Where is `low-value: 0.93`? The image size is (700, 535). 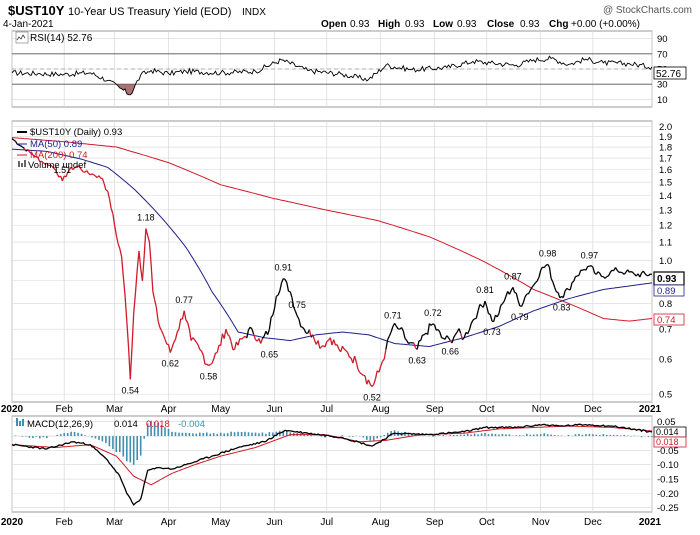 low-value: 0.93 is located at coordinates (467, 24).